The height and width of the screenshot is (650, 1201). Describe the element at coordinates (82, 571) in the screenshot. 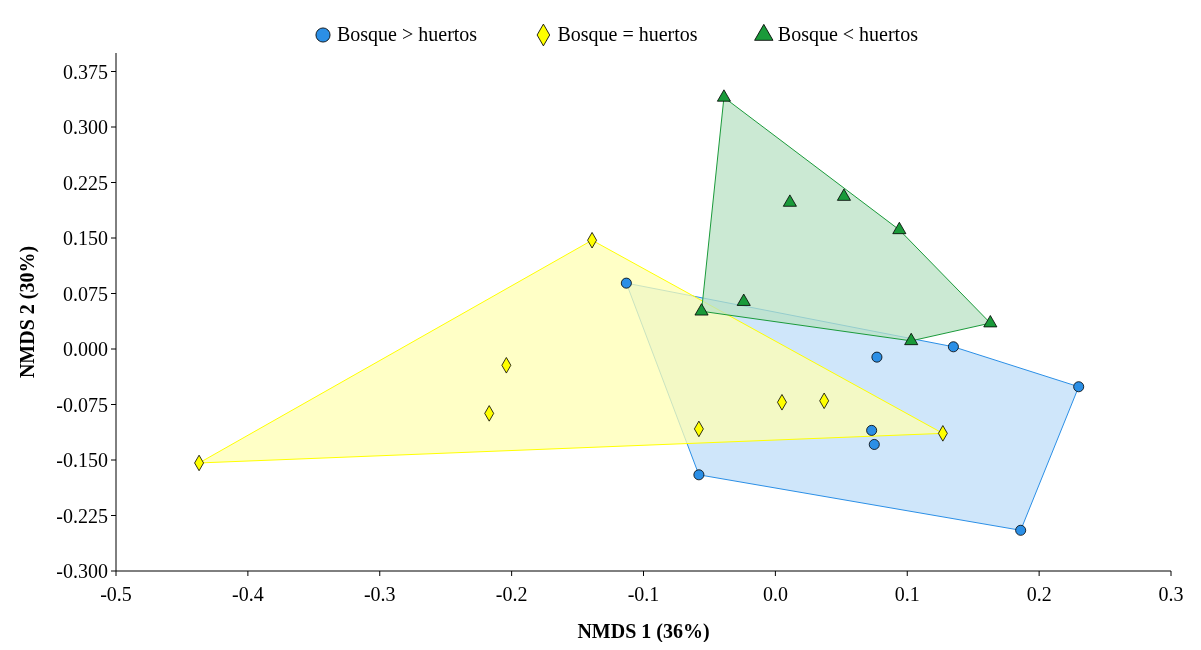

I see `y-tick-label: -0.300` at that location.